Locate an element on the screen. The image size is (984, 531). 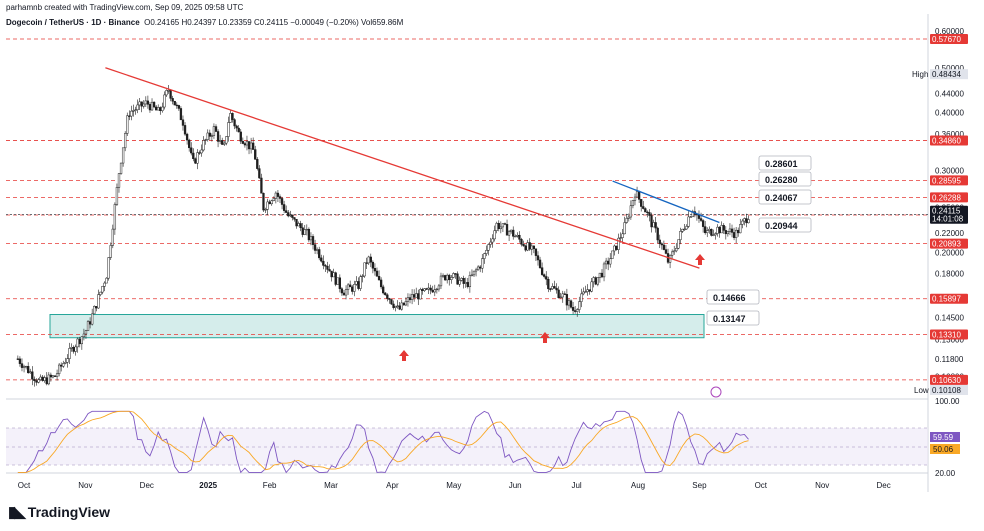
x-tick-label-2: Dec is located at coordinates (147, 485).